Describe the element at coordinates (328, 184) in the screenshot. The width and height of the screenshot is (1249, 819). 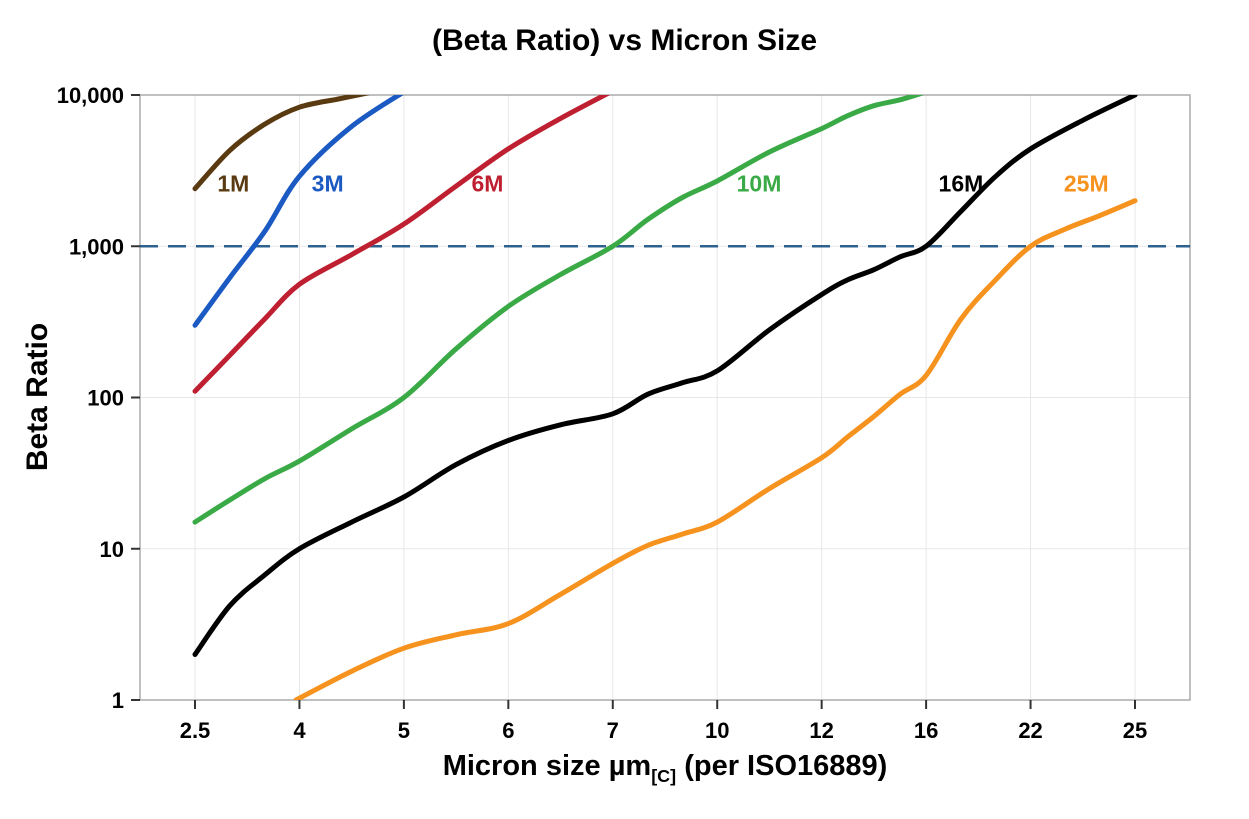
I see `series-label-3M: 3M` at that location.